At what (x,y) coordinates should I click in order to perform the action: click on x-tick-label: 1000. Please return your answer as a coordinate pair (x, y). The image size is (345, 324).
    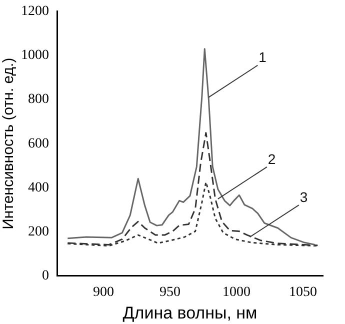
    Looking at the image, I should click on (236, 292).